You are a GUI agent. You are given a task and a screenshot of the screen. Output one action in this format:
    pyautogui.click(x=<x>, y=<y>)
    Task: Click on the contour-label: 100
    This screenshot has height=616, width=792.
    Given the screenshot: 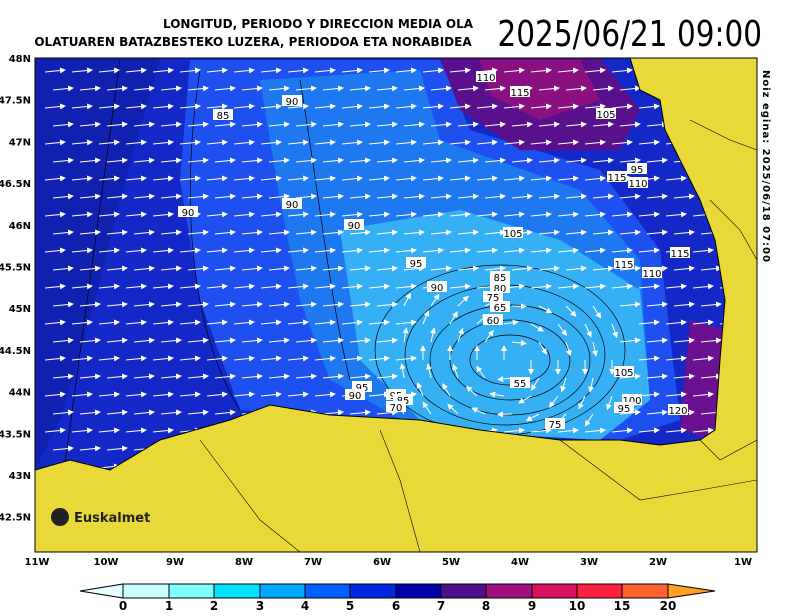 What is the action you would take?
    pyautogui.click(x=631, y=401)
    